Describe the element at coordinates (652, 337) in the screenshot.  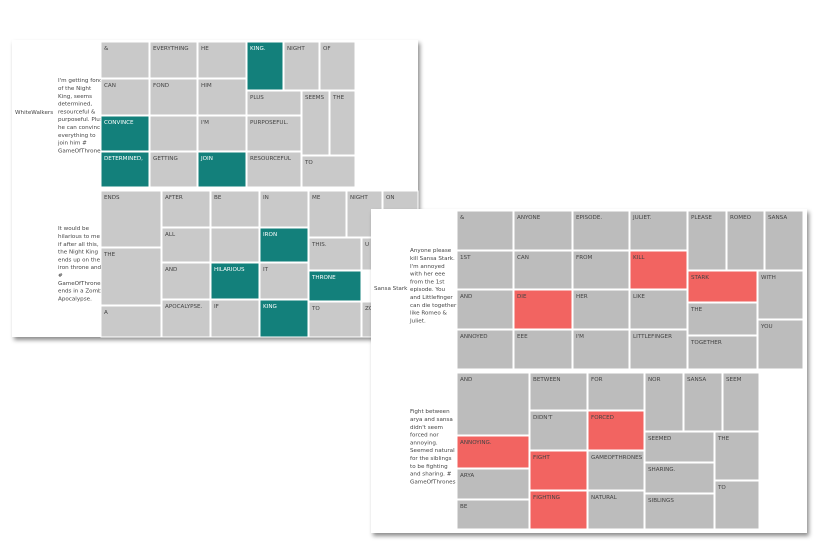
I see `word-label: LITTLEFINGER` at that location.